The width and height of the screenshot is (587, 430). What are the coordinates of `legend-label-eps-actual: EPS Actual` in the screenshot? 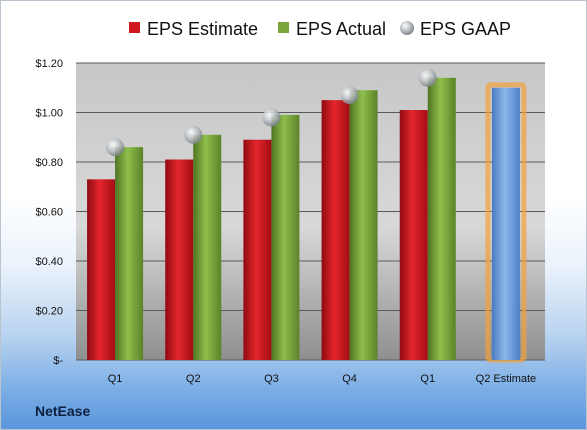 It's located at (341, 29).